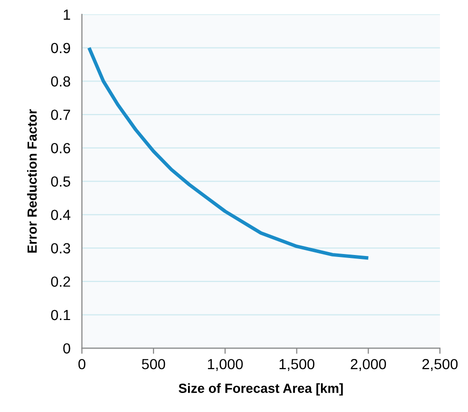 The image size is (468, 412). Describe the element at coordinates (297, 364) in the screenshot. I see `x-tick-label: 1,500` at that location.